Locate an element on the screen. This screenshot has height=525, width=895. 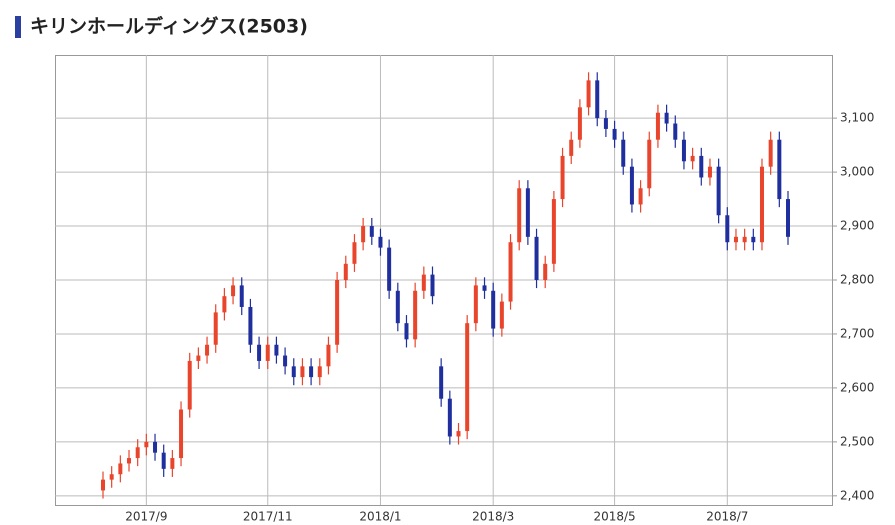
y-tick-label: 3,100 is located at coordinates (857, 118).